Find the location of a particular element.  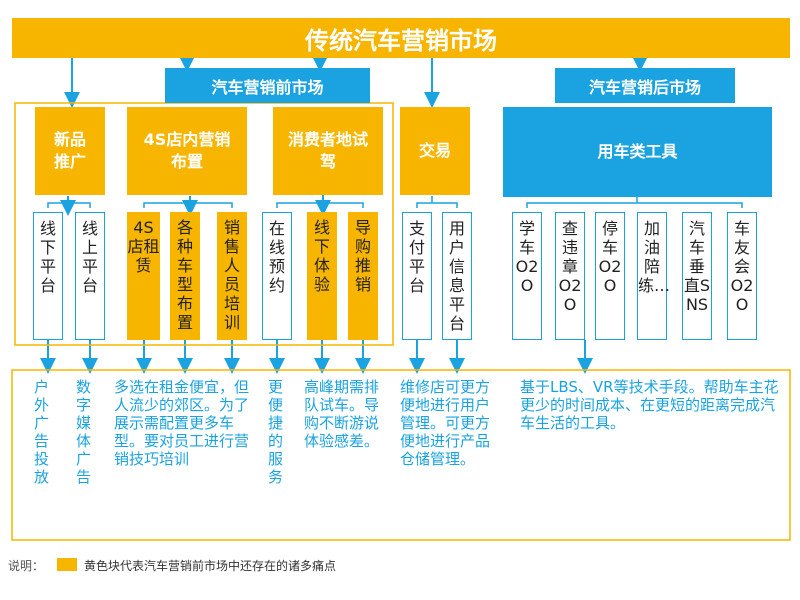

category: 4S店内营销布置 is located at coordinates (187, 151).